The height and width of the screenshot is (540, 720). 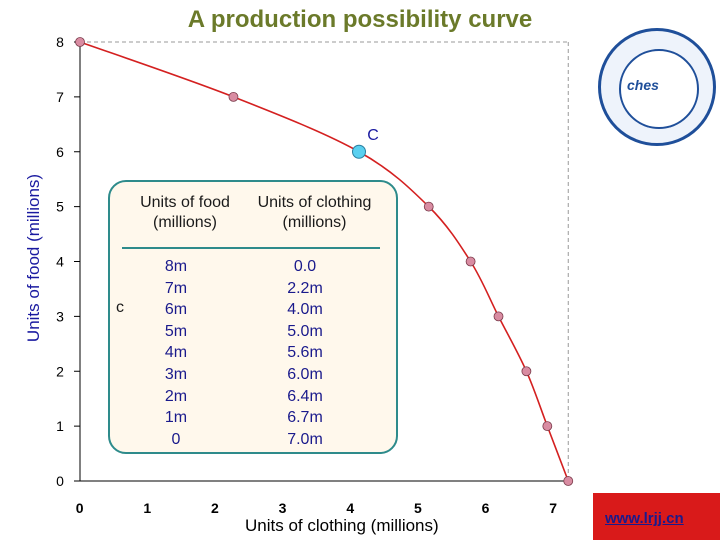 What do you see at coordinates (305, 288) in the screenshot?
I see `table-clothing-cell: 2.2m` at bounding box center [305, 288].